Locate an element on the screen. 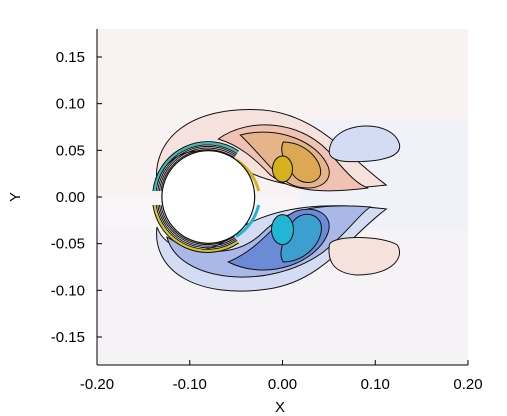 Image resolution: width=507 pixels, height=416 pixels. shed-vortex-negative is located at coordinates (364, 144).